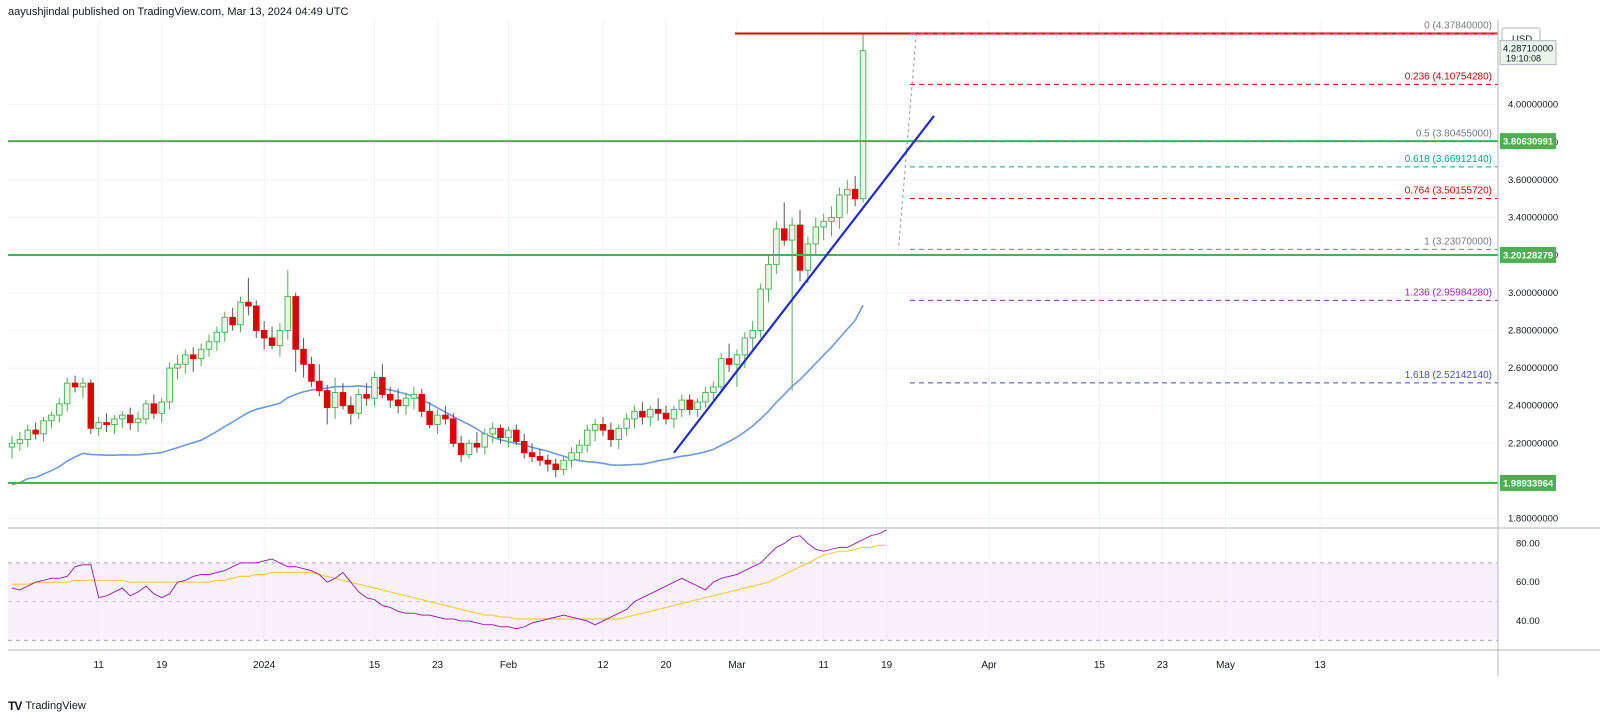 This screenshot has width=1600, height=721. I want to click on price-tick-label: 2.60000000, so click(1533, 368).